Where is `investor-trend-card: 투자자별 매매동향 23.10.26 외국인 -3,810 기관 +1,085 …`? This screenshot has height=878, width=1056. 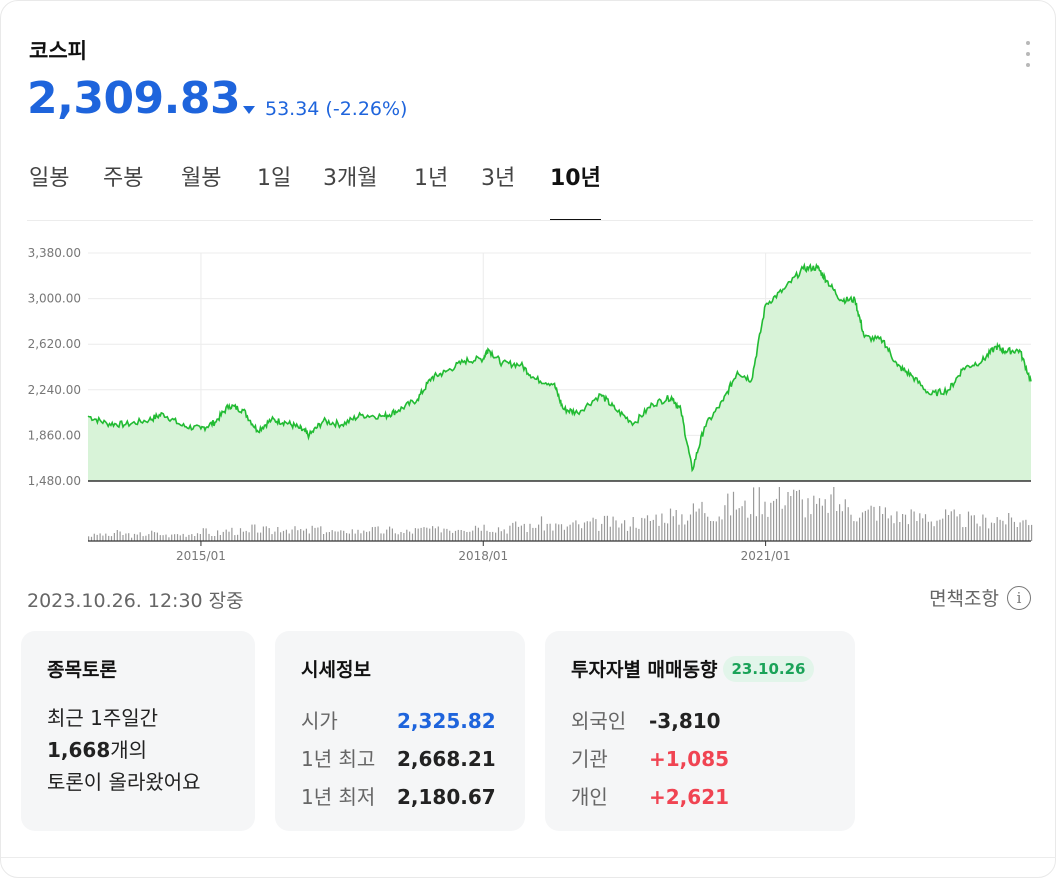 investor-trend-card: 투자자별 매매동향 23.10.26 외국인 -3,810 기관 +1,085 … is located at coordinates (700, 731).